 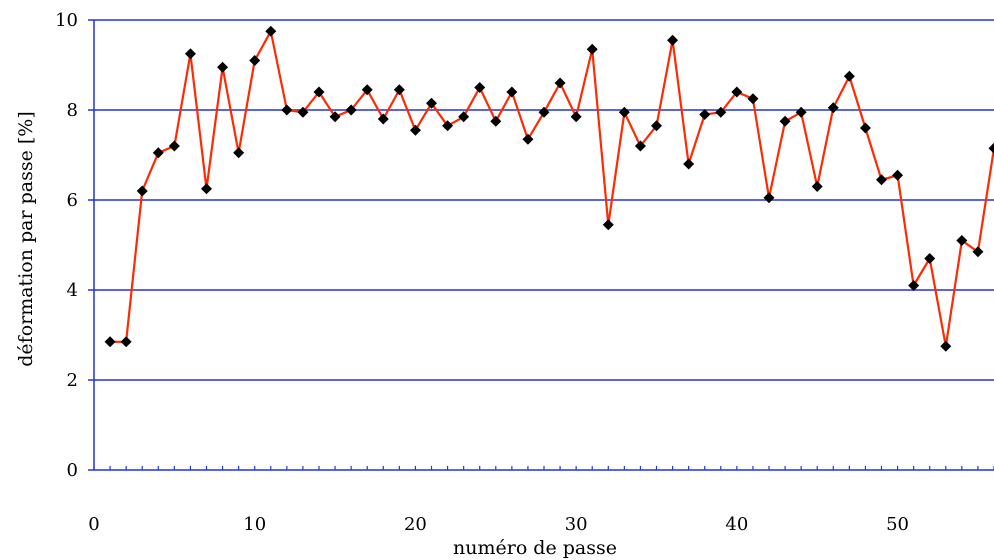 What do you see at coordinates (66, 245) in the screenshot?
I see `y-tick-labels: 0 2 4 6 8 10` at bounding box center [66, 245].